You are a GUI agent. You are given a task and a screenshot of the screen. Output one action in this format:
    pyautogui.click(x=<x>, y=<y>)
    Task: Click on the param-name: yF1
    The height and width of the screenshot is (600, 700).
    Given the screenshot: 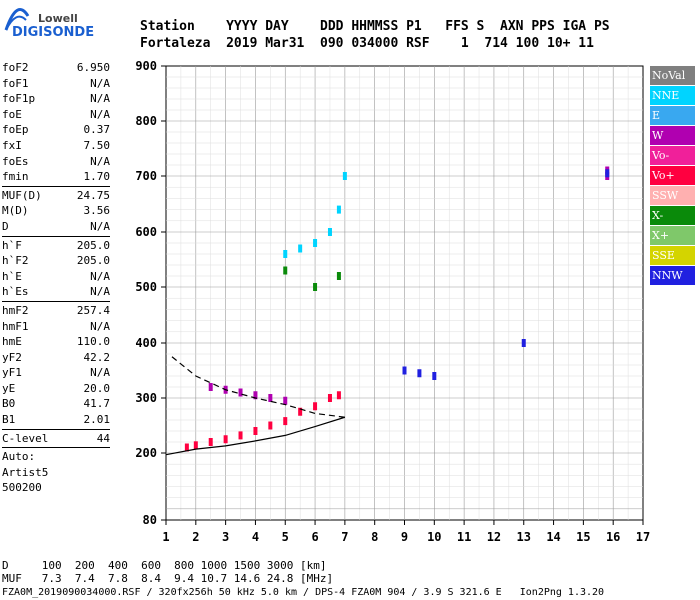 What is the action you would take?
    pyautogui.click(x=12, y=373)
    